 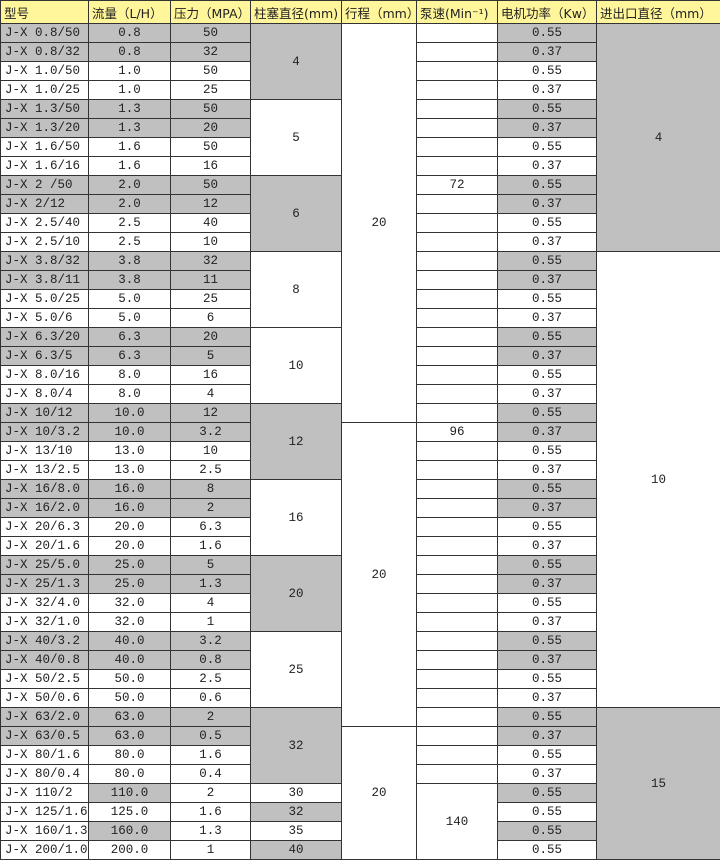 What do you see at coordinates (210, 603) in the screenshot?
I see `pressure-cell: 4` at bounding box center [210, 603].